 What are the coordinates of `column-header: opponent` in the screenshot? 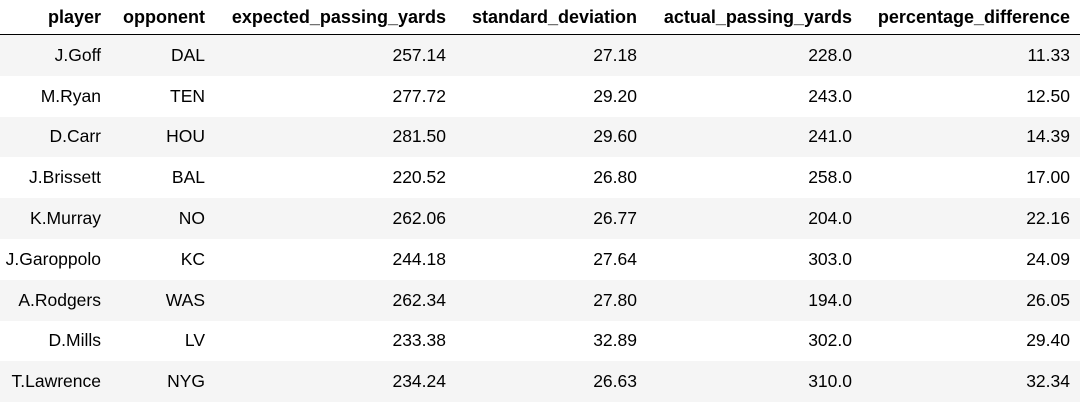 It's located at (163, 17).